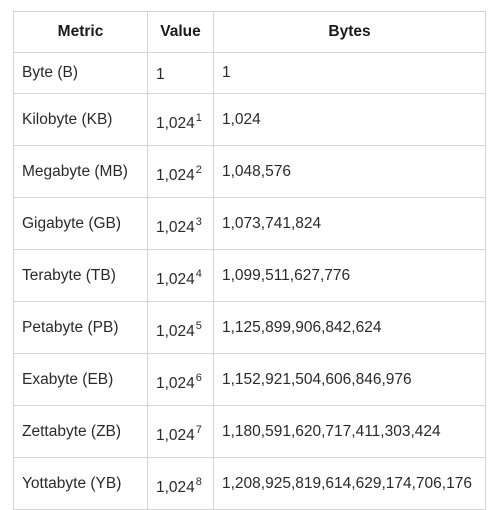  Describe the element at coordinates (349, 275) in the screenshot. I see `bytes-cell: 1,099,511,627,776` at that location.